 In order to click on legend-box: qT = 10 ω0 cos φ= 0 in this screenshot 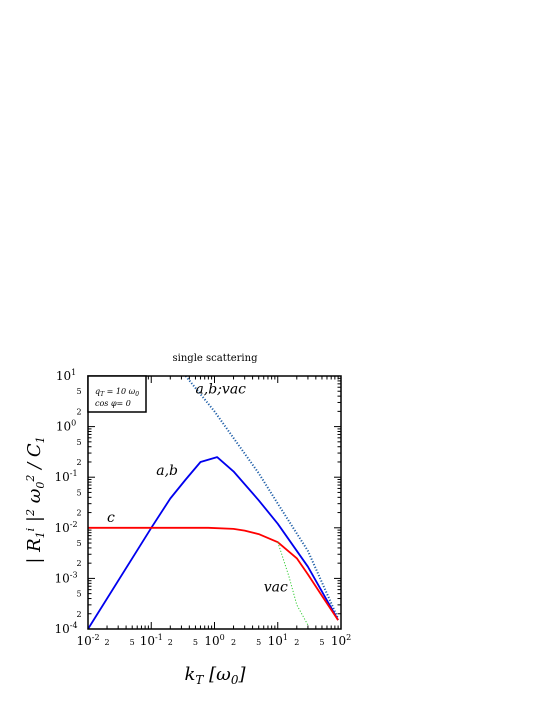, I will do `click(117, 394)`.